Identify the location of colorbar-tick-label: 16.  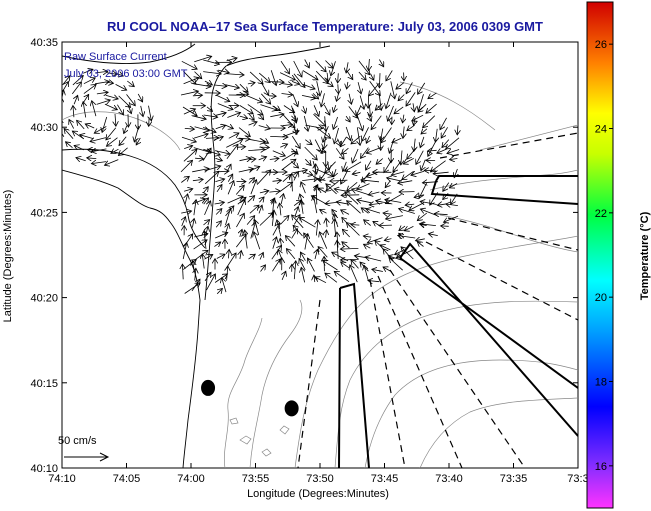
(601, 467).